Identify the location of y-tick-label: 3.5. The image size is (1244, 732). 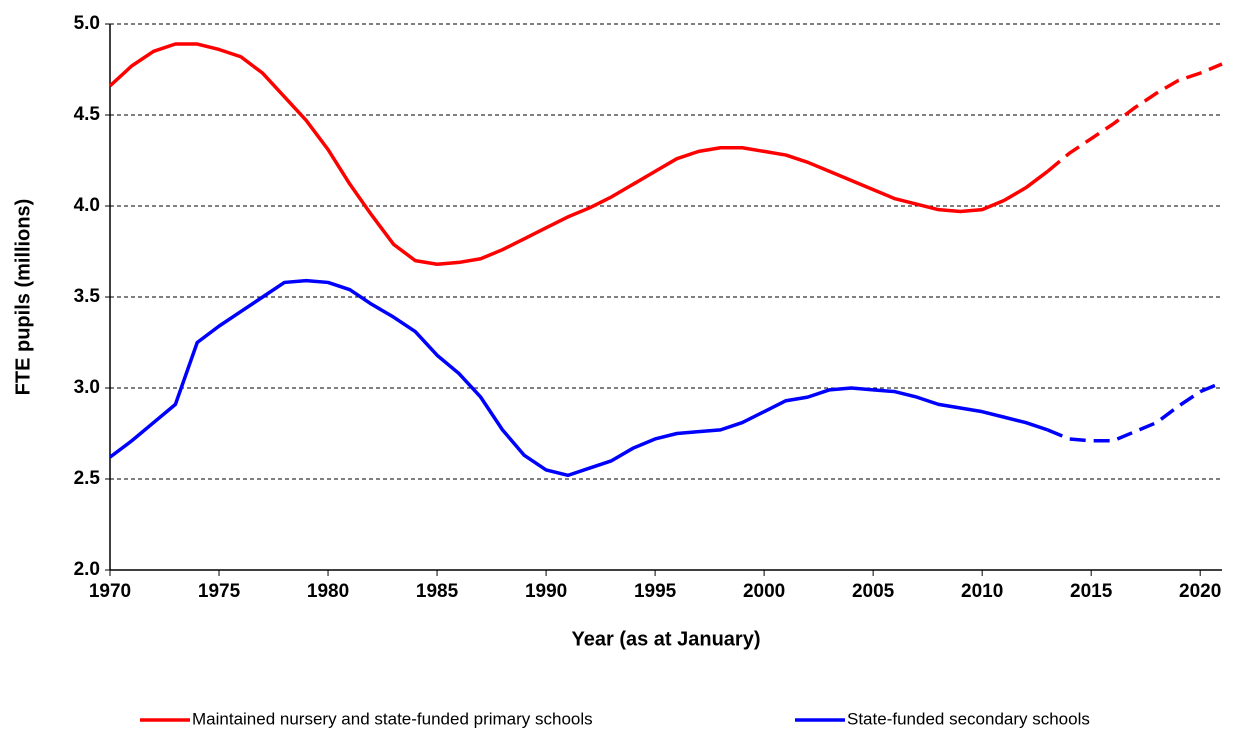
(87, 296).